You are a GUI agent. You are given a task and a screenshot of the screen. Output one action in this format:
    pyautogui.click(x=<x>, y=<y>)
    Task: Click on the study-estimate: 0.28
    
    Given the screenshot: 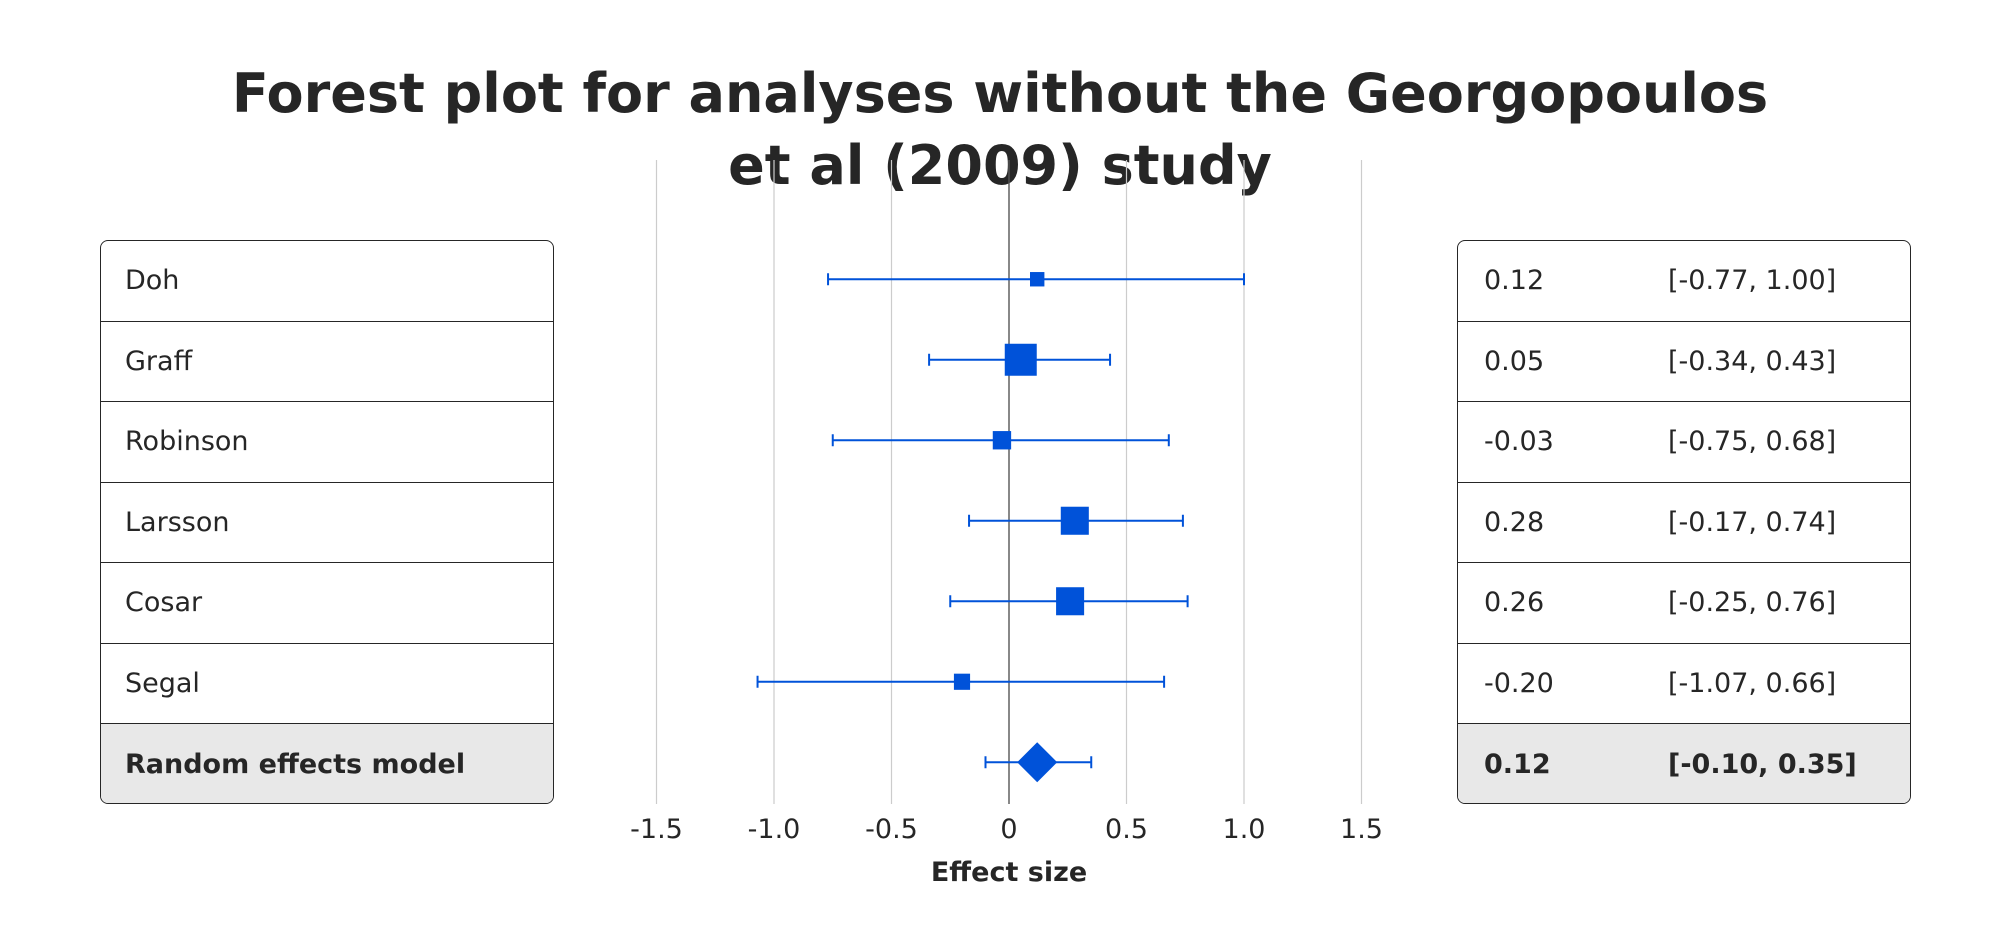 What is the action you would take?
    pyautogui.click(x=1514, y=522)
    